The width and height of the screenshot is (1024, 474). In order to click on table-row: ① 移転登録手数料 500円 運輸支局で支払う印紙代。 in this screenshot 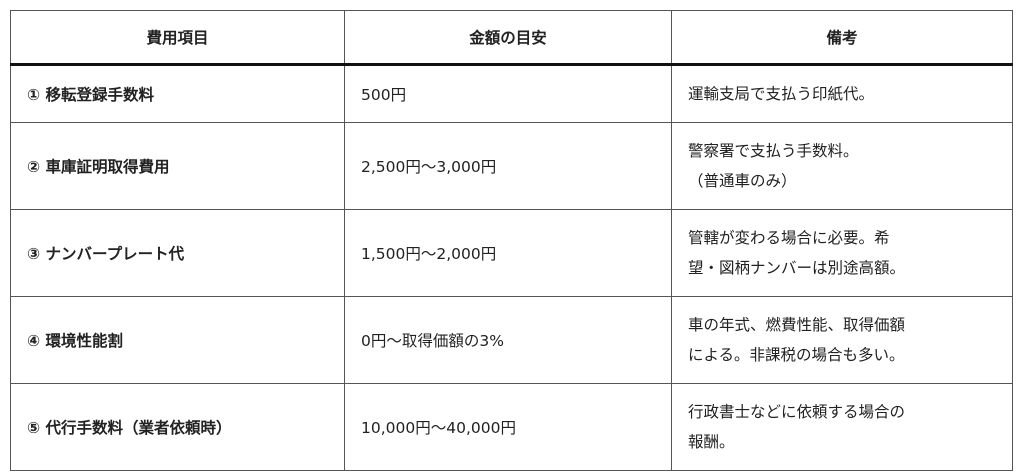, I will do `click(511, 93)`.